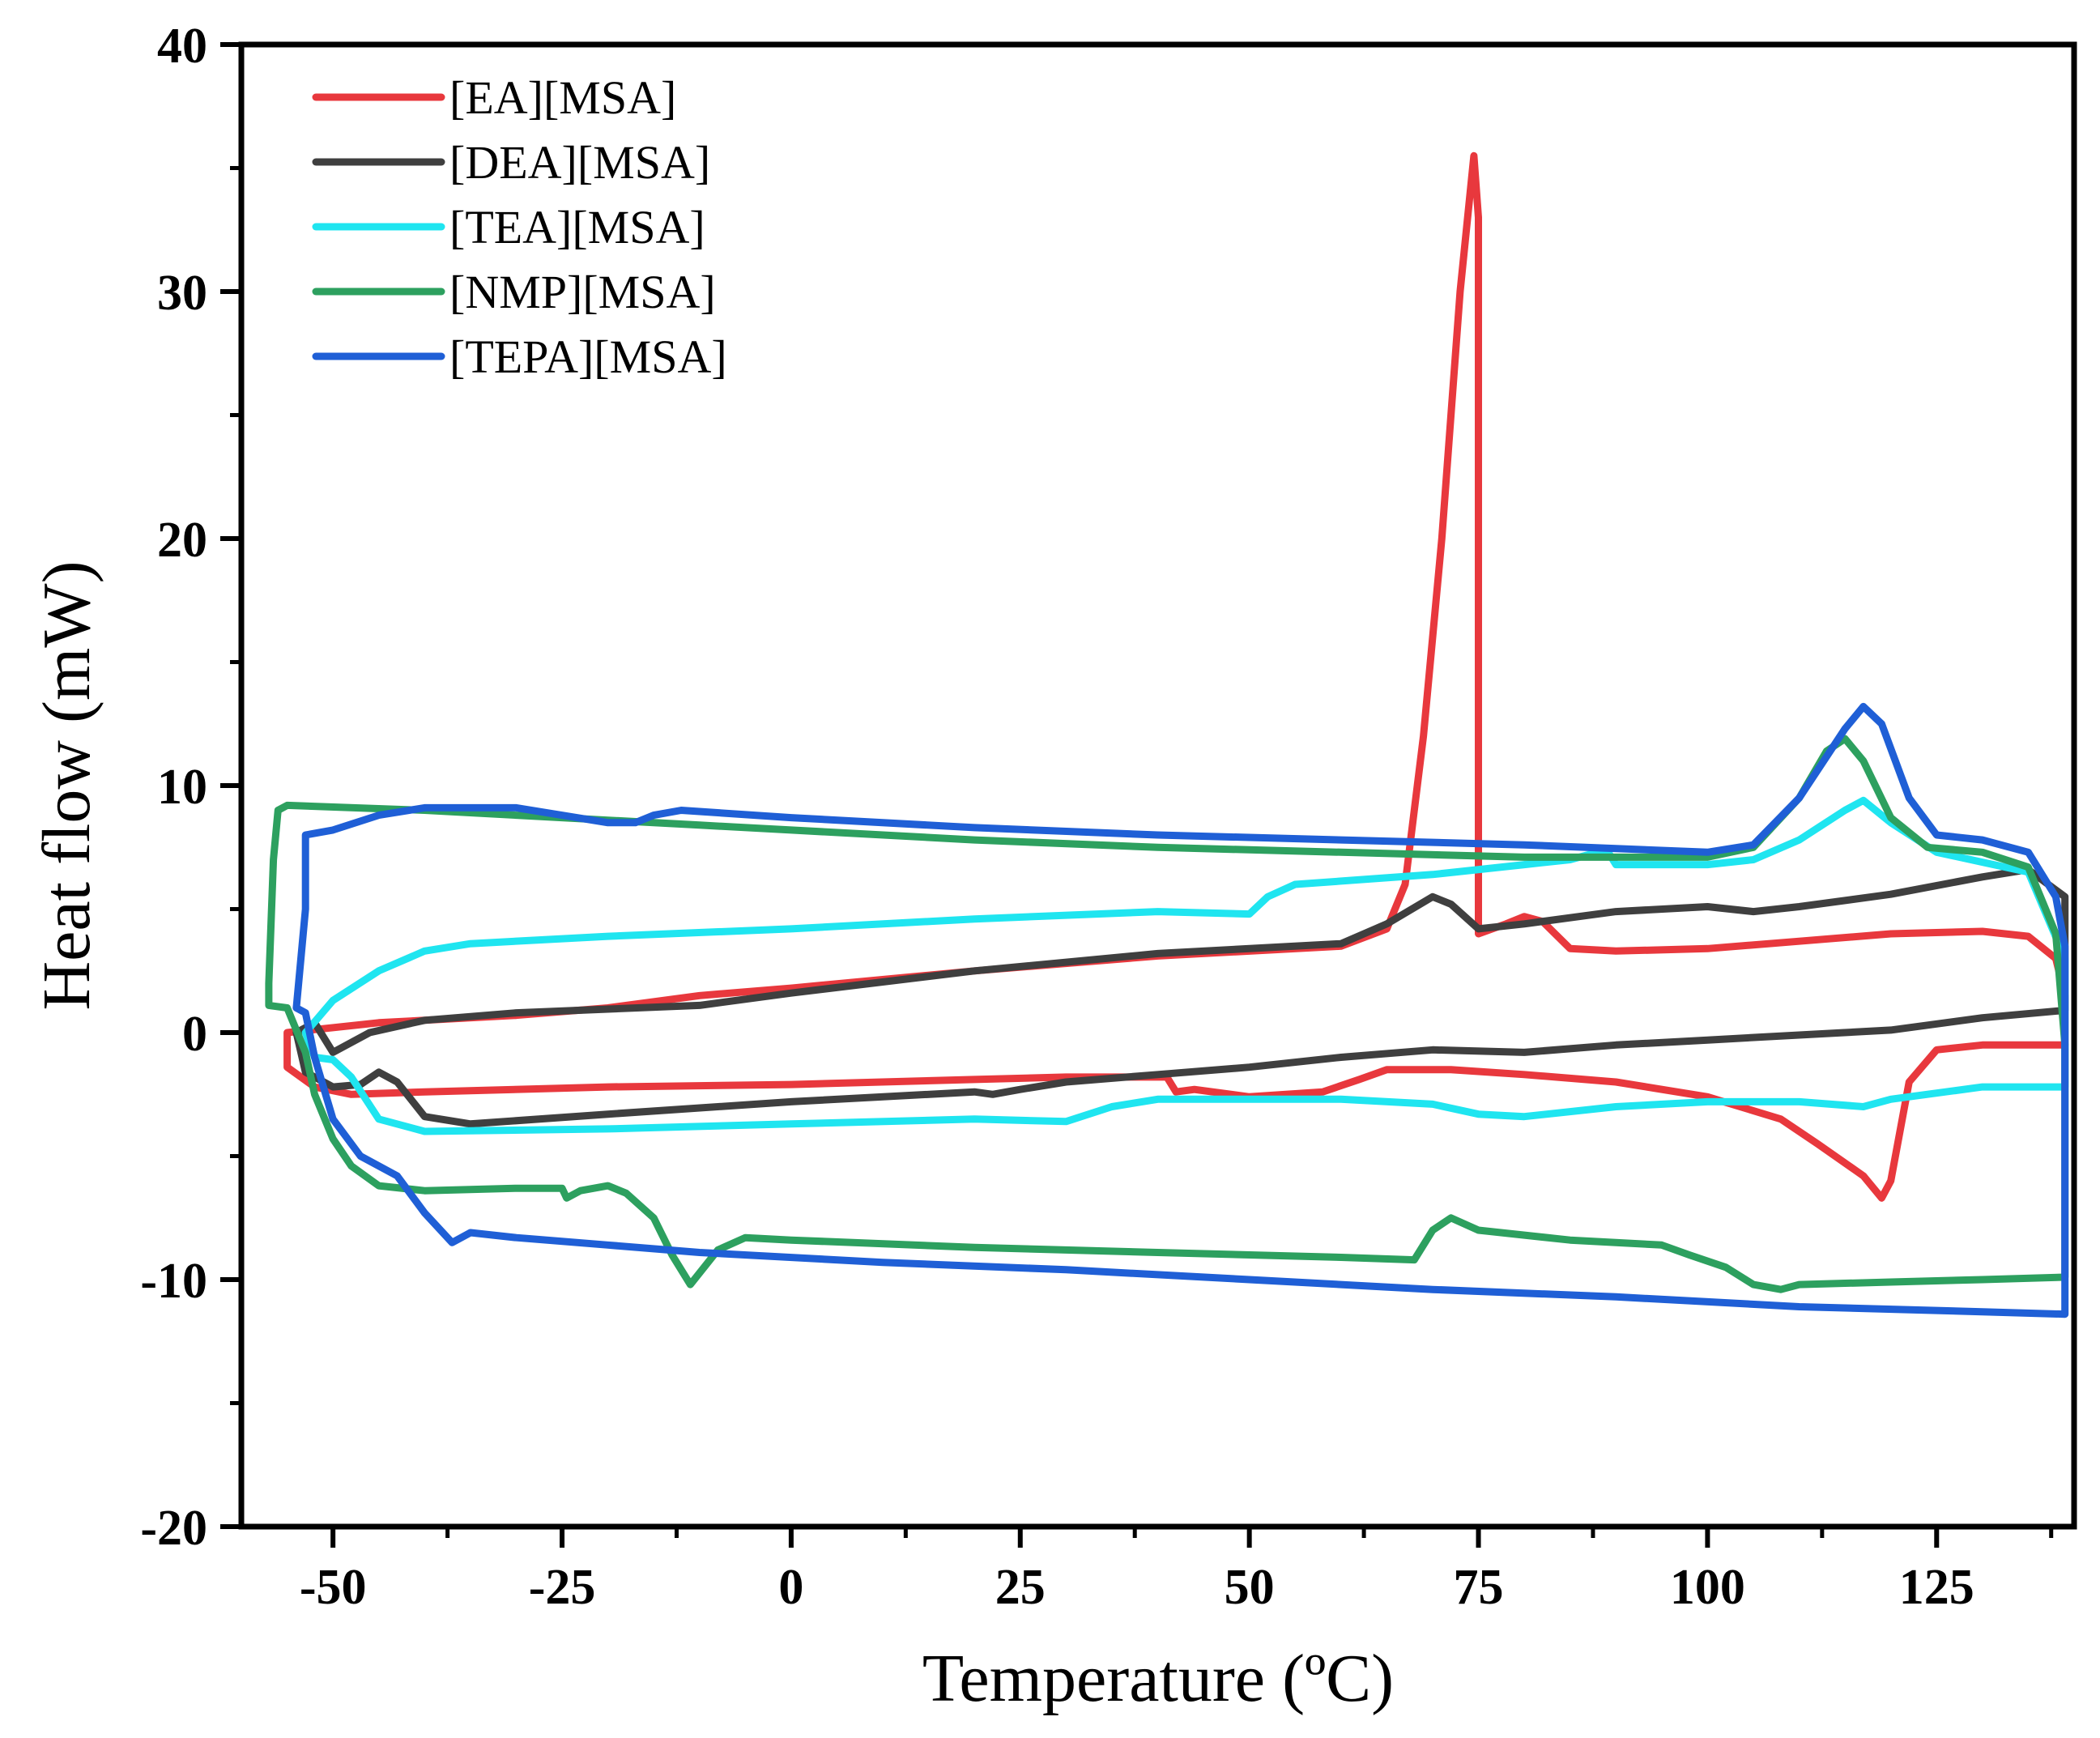 This screenshot has width=2100, height=1738. I want to click on x-tick-label: 50, so click(1250, 1587).